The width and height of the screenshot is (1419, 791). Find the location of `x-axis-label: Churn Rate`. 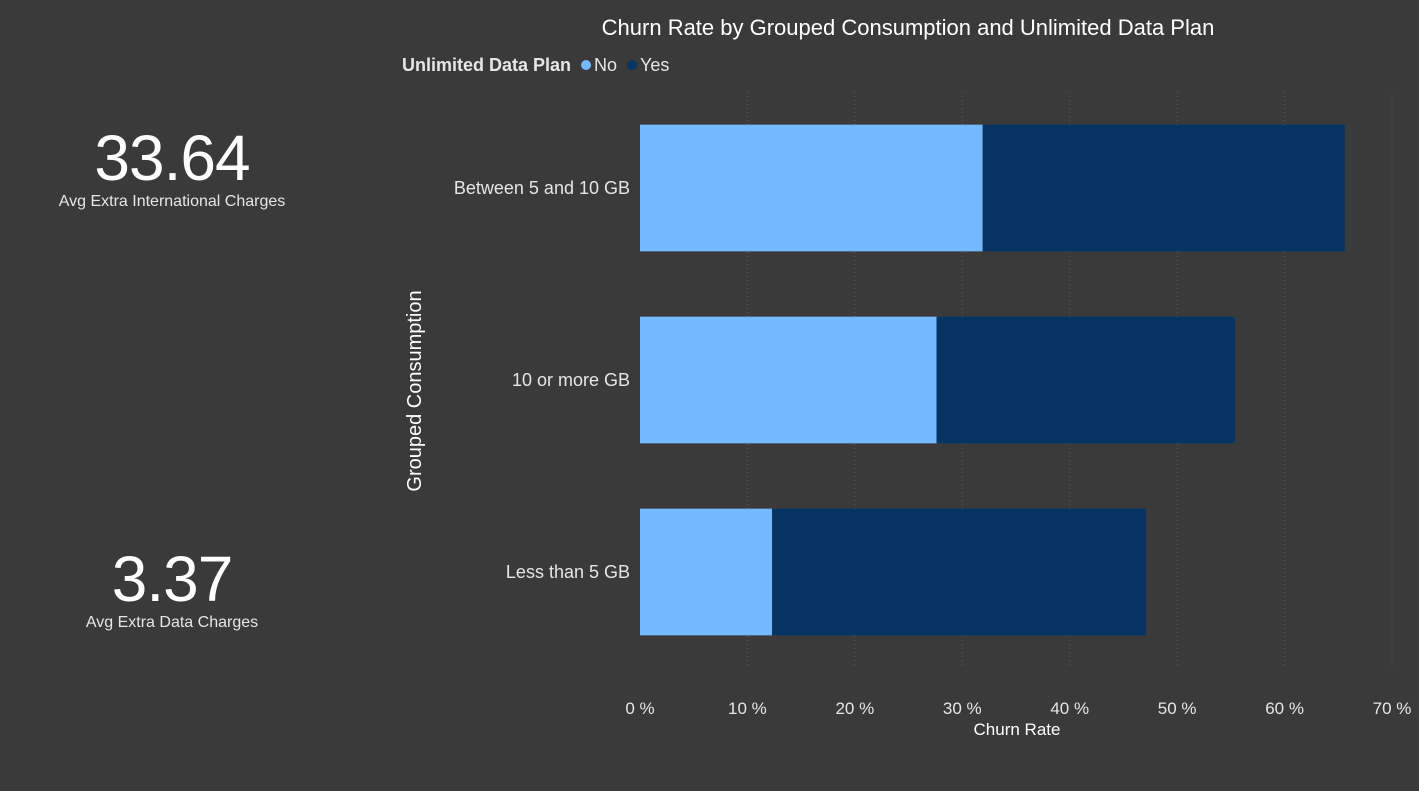

x-axis-label: Churn Rate is located at coordinates (1017, 729).